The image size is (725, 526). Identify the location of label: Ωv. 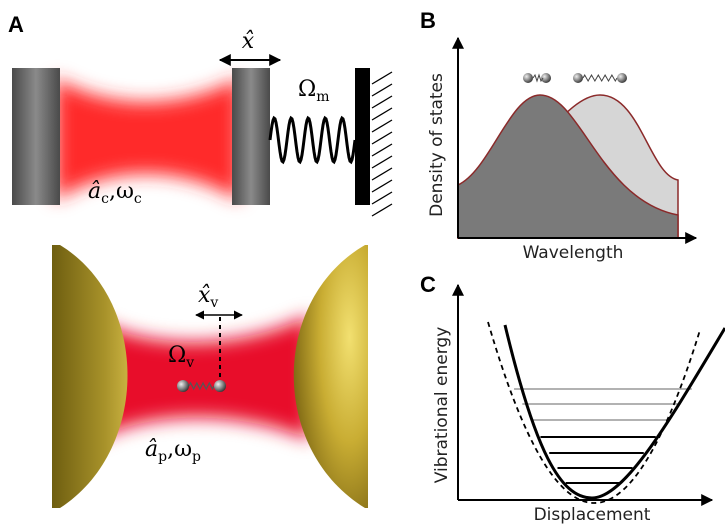
(181, 357).